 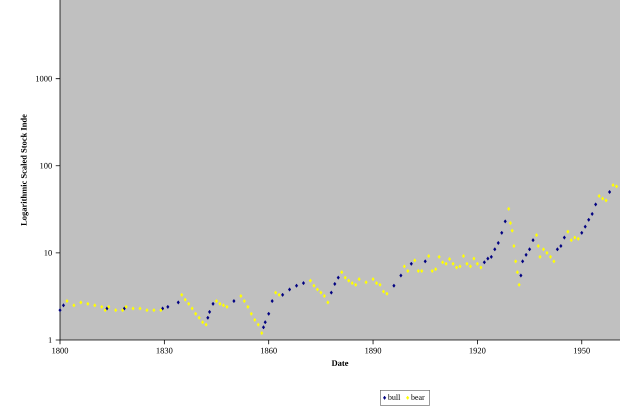 I want to click on x-tick-label: 1860, so click(x=268, y=351).